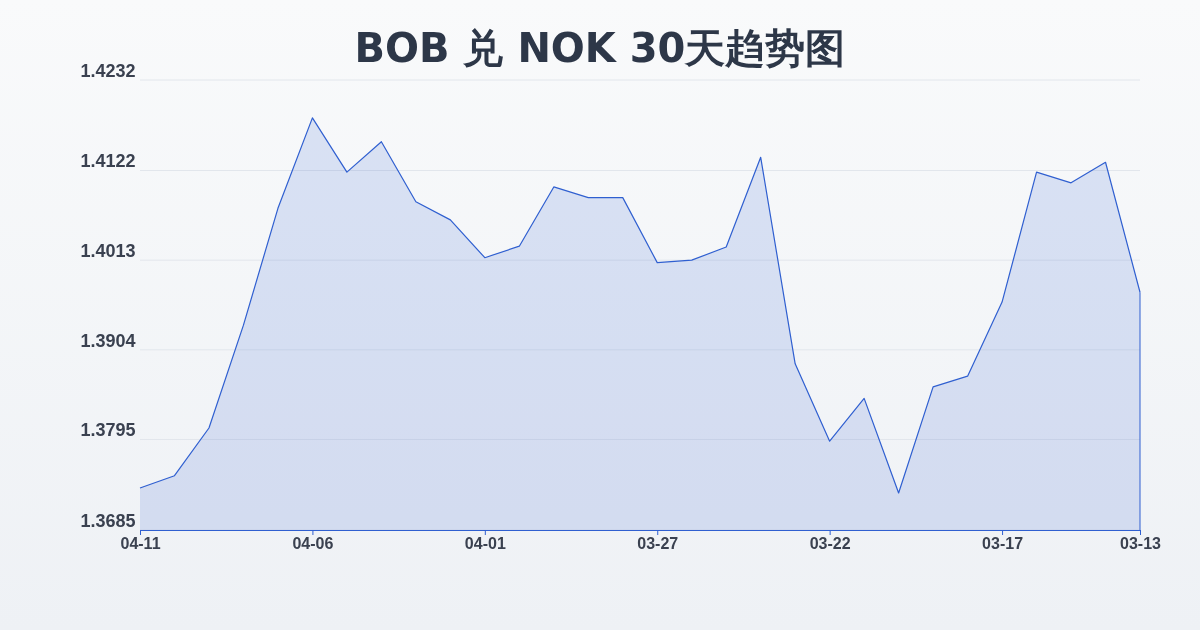 The image size is (1200, 630). I want to click on x-tick-label: 04-11, so click(140, 544).